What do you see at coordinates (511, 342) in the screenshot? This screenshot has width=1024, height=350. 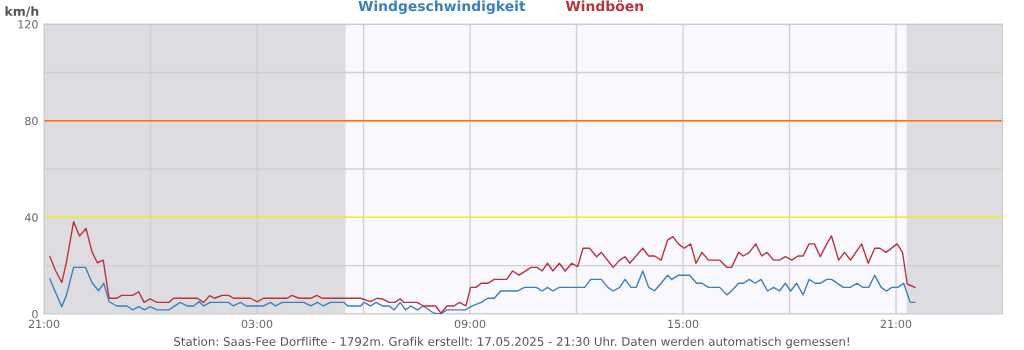 I see `text: Station: Saas-Fee Dorflifte - 1792m. Grafik erstellt: 17.05.2025 - 21:30 Uhr. Daten werden automatisch gemessen!` at bounding box center [511, 342].